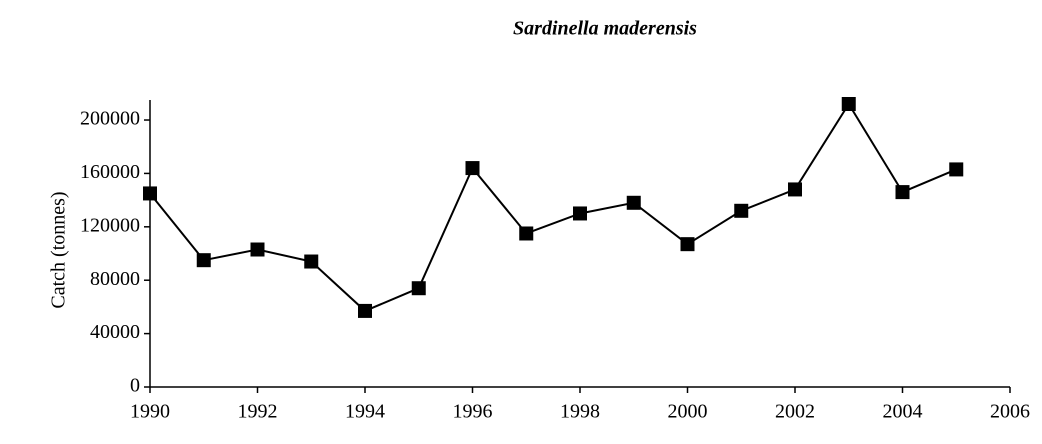  Describe the element at coordinates (59, 249) in the screenshot. I see `y-axis-label: Catch (tonnes)` at that location.